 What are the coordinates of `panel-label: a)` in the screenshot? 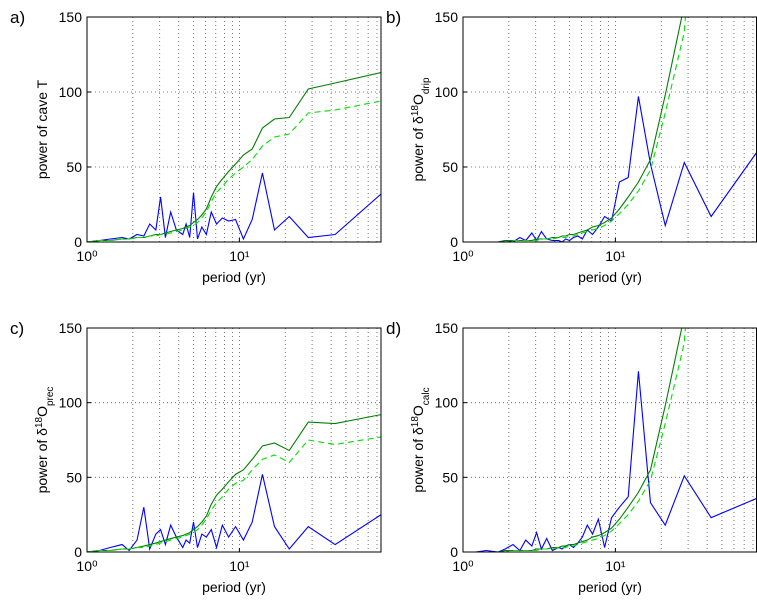 It's located at (17, 17).